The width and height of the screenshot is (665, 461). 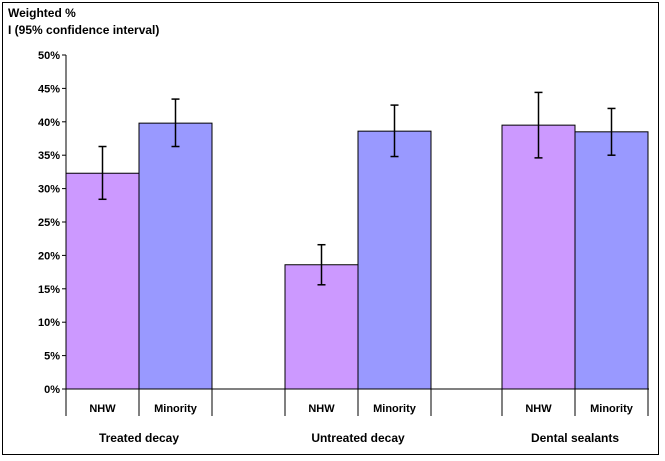 What do you see at coordinates (49, 190) in the screenshot?
I see `y-tick-label: 30%` at bounding box center [49, 190].